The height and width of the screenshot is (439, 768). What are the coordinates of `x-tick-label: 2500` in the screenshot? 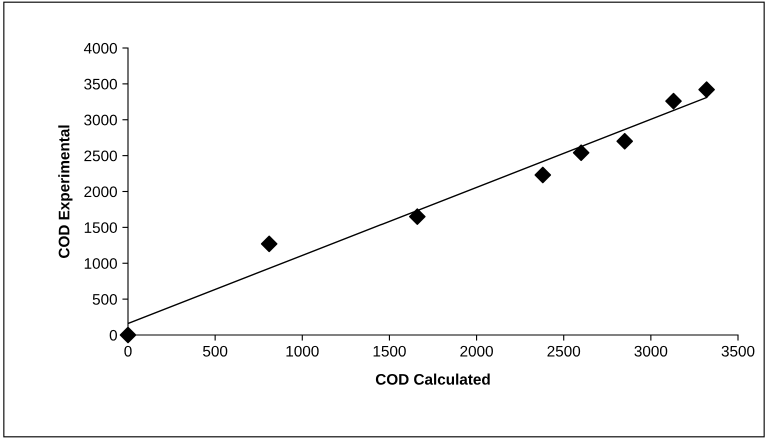 It's located at (563, 351).